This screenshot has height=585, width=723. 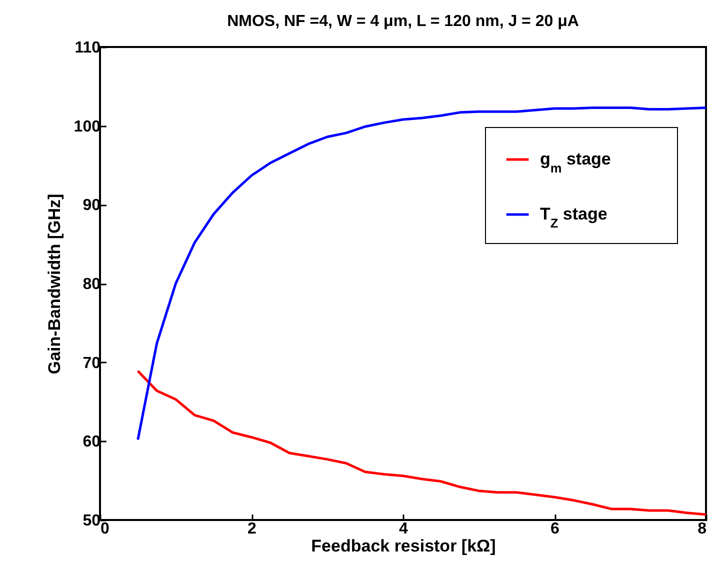 I want to click on chart-title: NMOS, NF =4, W = 4 μm, L = 120 nm, J = 20 μA, so click(x=403, y=21).